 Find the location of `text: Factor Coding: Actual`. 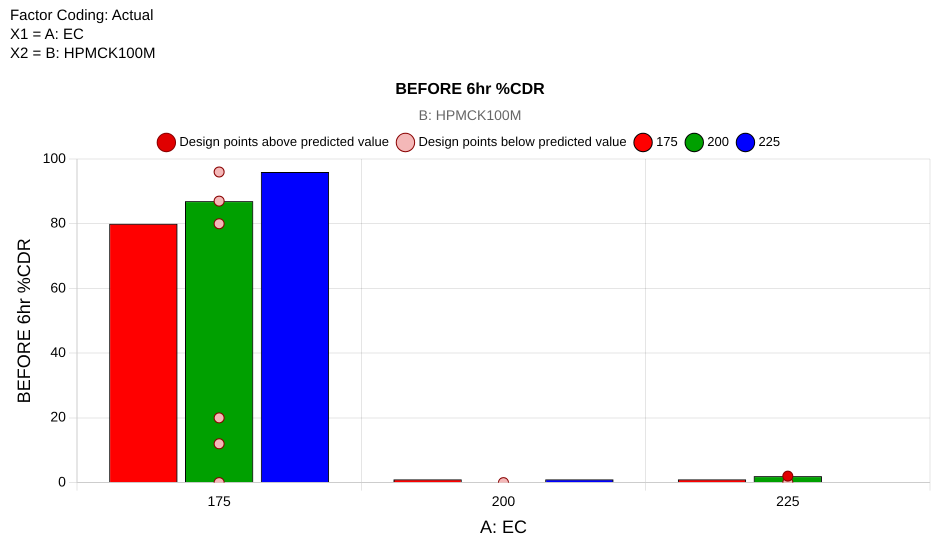

text: Factor Coding: Actual is located at coordinates (82, 15).